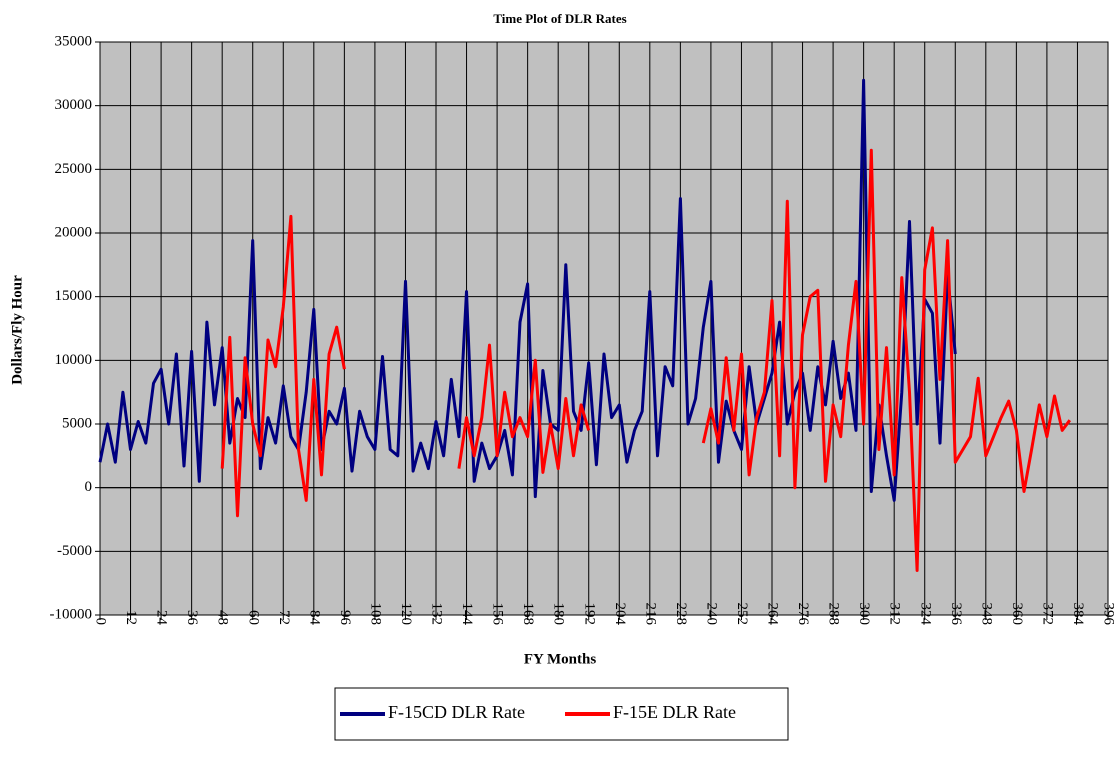  I want to click on x-tick-label: 228, so click(681, 614).